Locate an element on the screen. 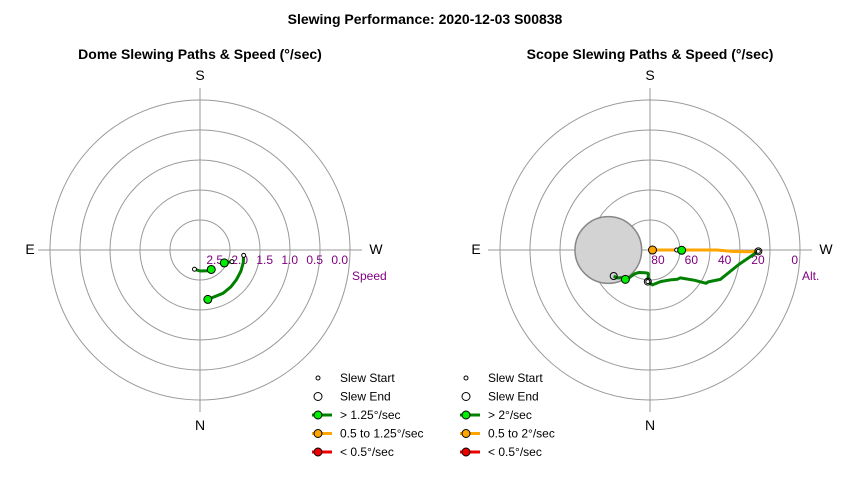 The image size is (850, 480). scope-tick-label: 60 is located at coordinates (692, 260).